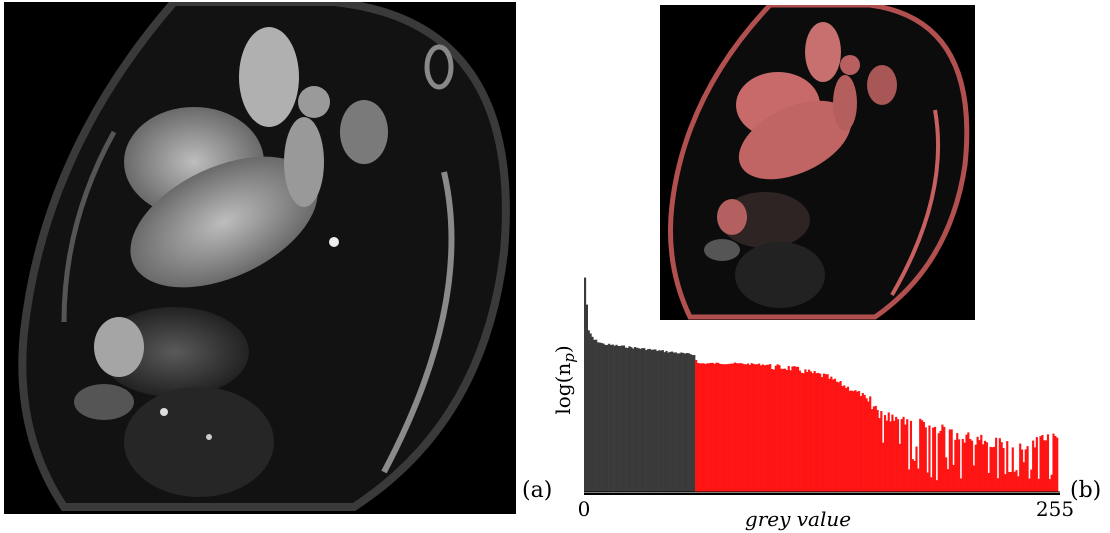 Image resolution: width=1110 pixels, height=533 pixels. What do you see at coordinates (569, 358) in the screenshot?
I see `y-axis-title-sub: p` at bounding box center [569, 358].